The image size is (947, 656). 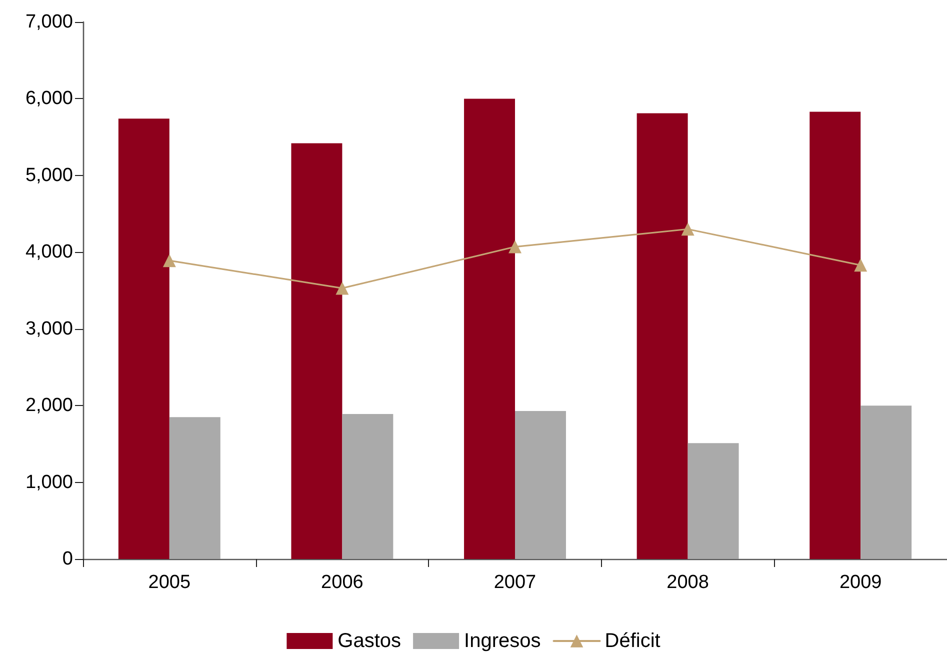 What do you see at coordinates (49, 99) in the screenshot?
I see `y-tick-label: 6,000` at bounding box center [49, 99].